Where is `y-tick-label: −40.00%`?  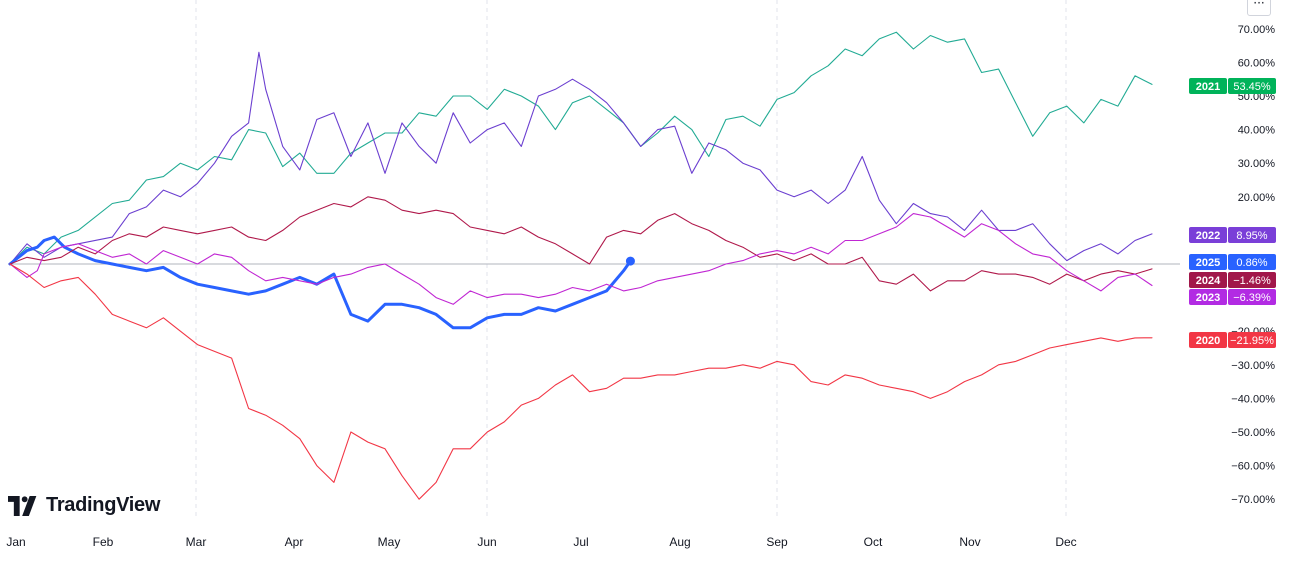 y-tick-label: −40.00% is located at coordinates (1253, 399).